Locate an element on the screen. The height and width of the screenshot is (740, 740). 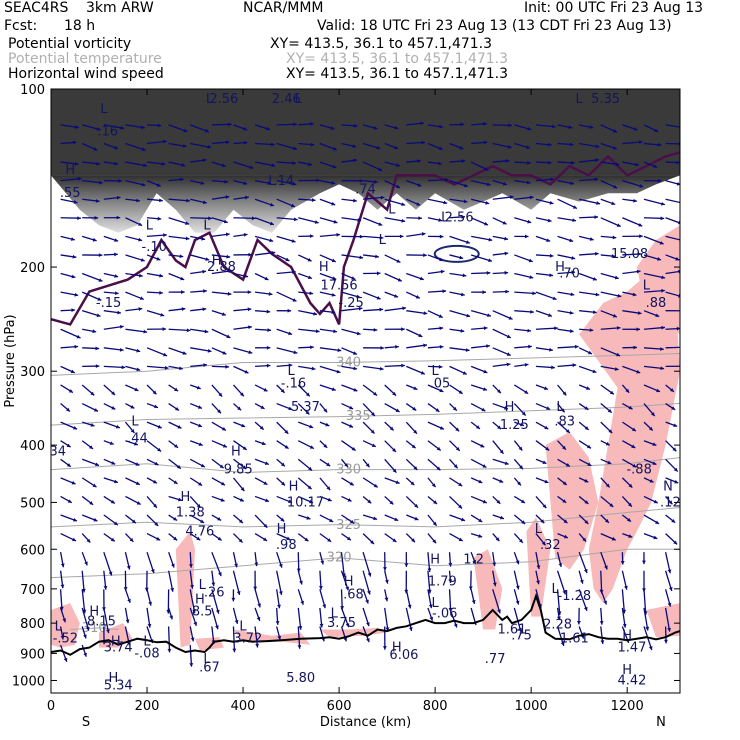
y-tick-label: 500 is located at coordinates (32, 503).